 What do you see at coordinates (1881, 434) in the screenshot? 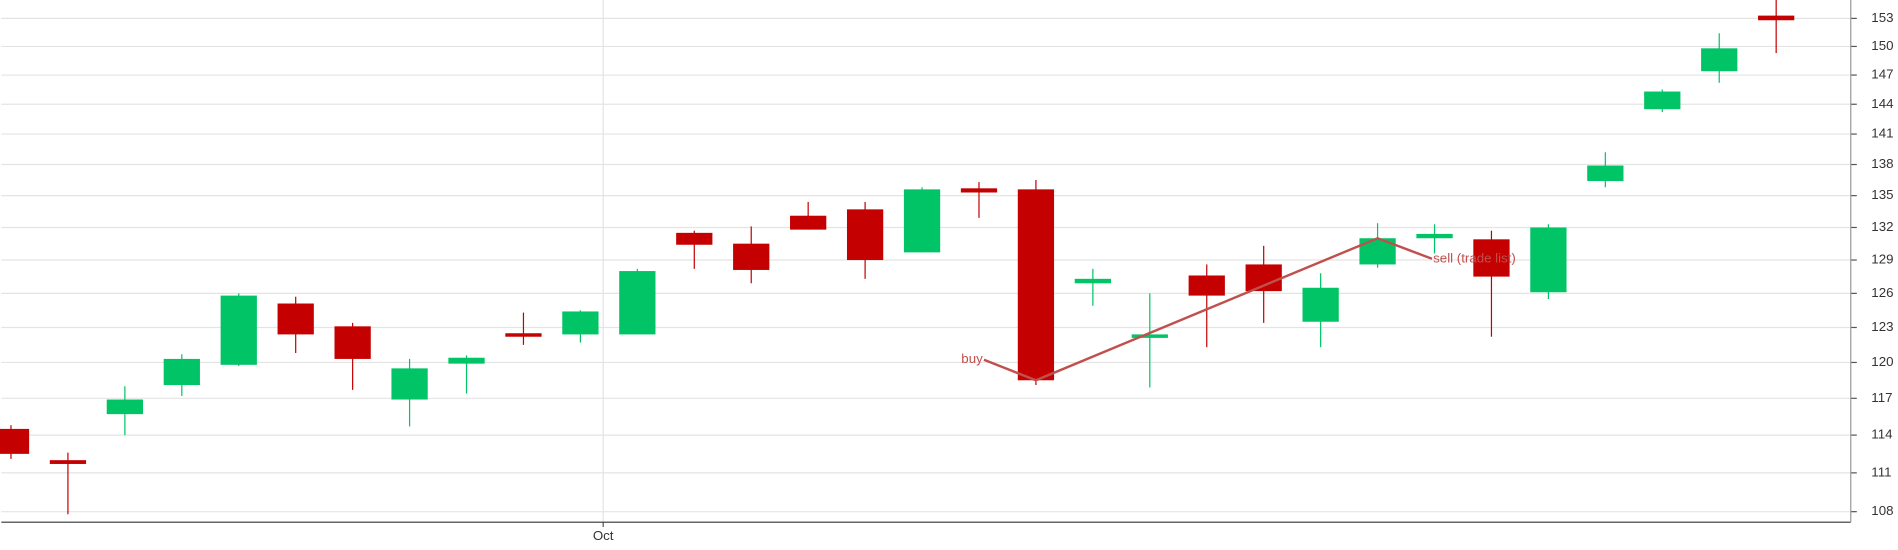
I see `y-tick-label: 114` at bounding box center [1881, 434].